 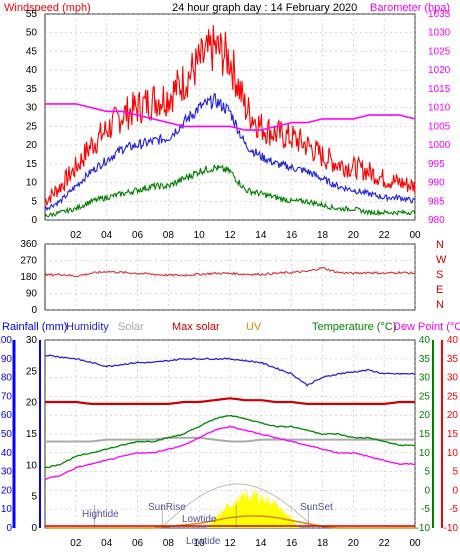 I want to click on direction-y-tick-label: 90, so click(x=32, y=294).